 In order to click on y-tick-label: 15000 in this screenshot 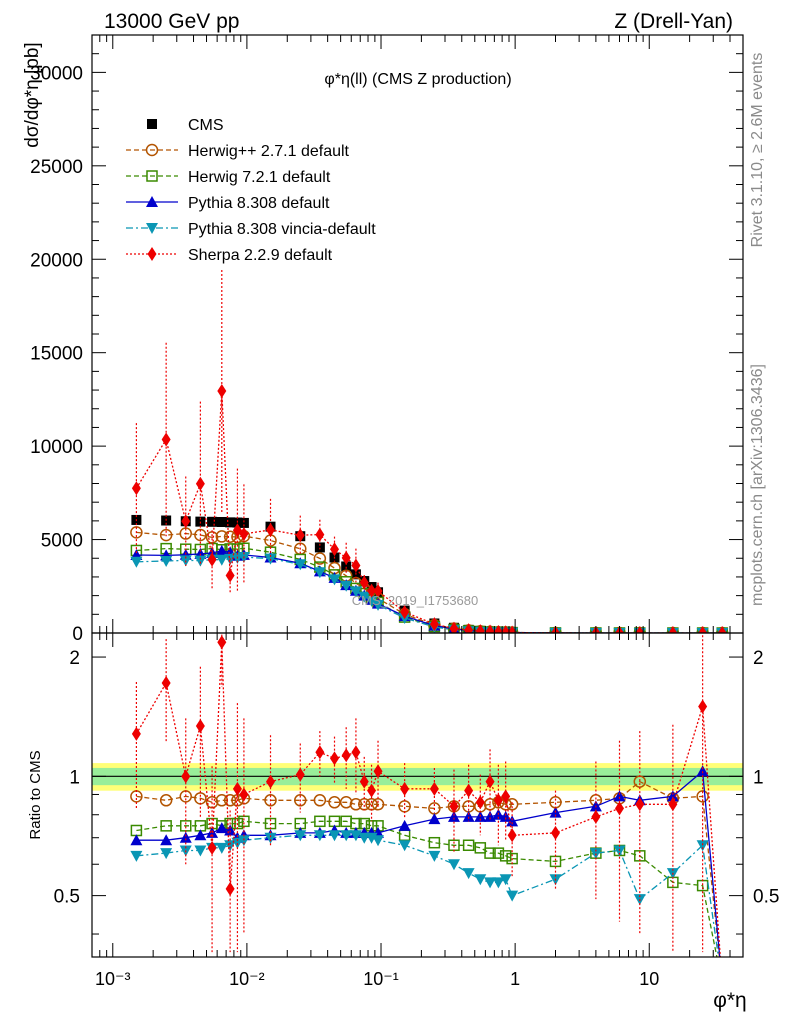, I will do `click(56, 354)`.